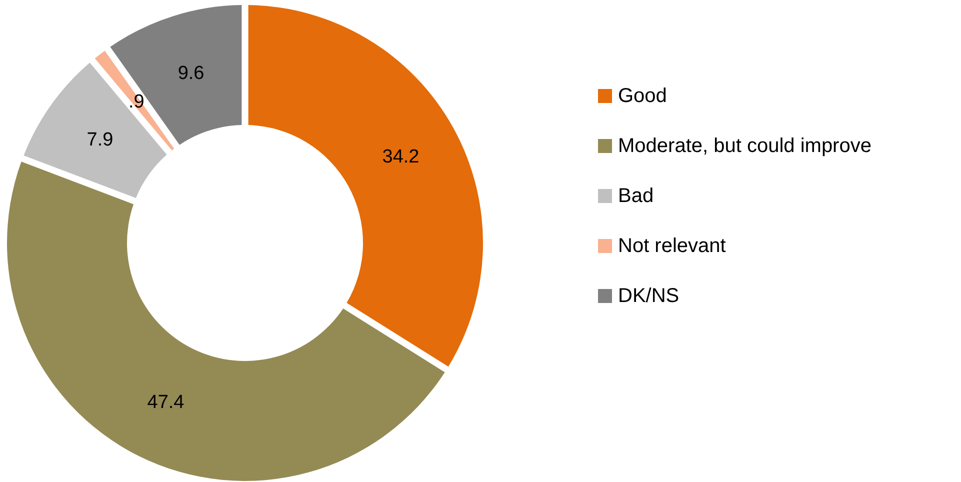  I want to click on legend-label: Good, so click(642, 96).